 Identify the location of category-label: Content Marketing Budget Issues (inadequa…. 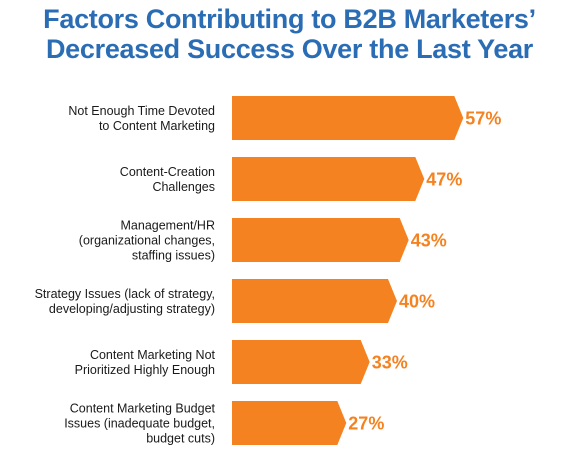
(139, 424).